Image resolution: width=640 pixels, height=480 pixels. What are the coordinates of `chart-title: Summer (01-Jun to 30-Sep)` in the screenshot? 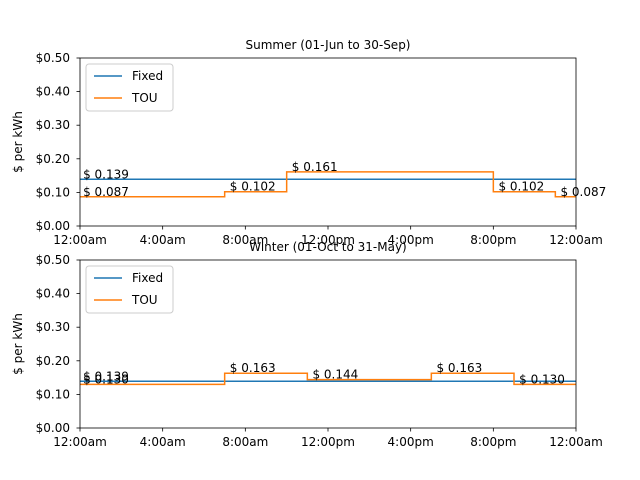 It's located at (327, 45).